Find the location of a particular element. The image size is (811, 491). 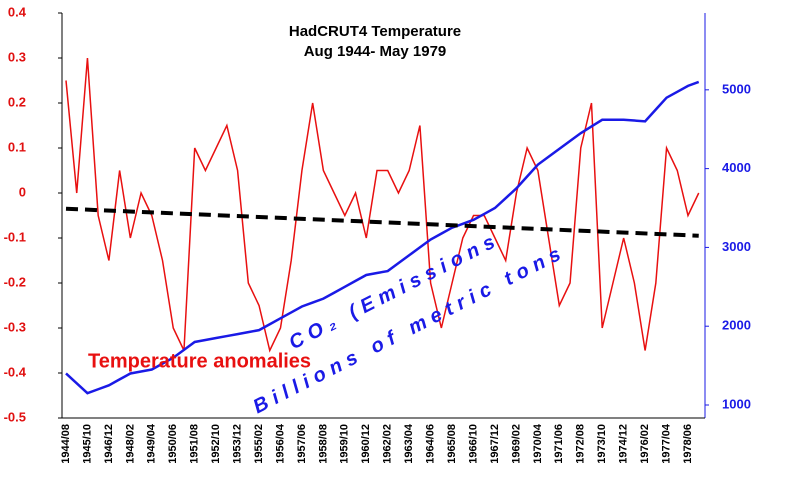

x-tick-label: 1959/10 is located at coordinates (345, 444).